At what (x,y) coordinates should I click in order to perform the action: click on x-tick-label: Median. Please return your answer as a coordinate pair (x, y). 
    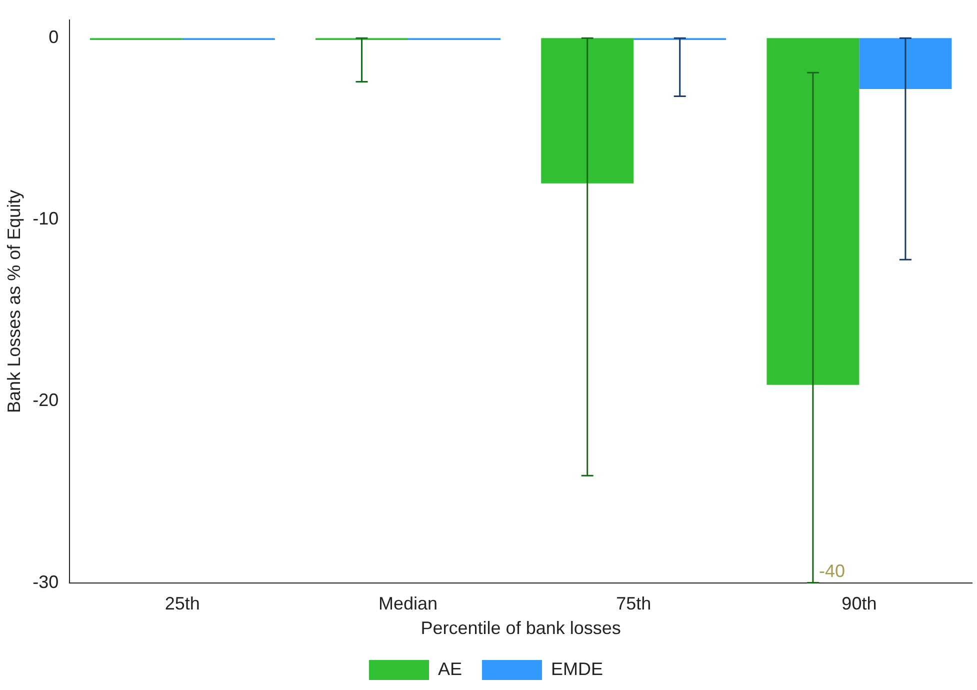
    Looking at the image, I should click on (408, 604).